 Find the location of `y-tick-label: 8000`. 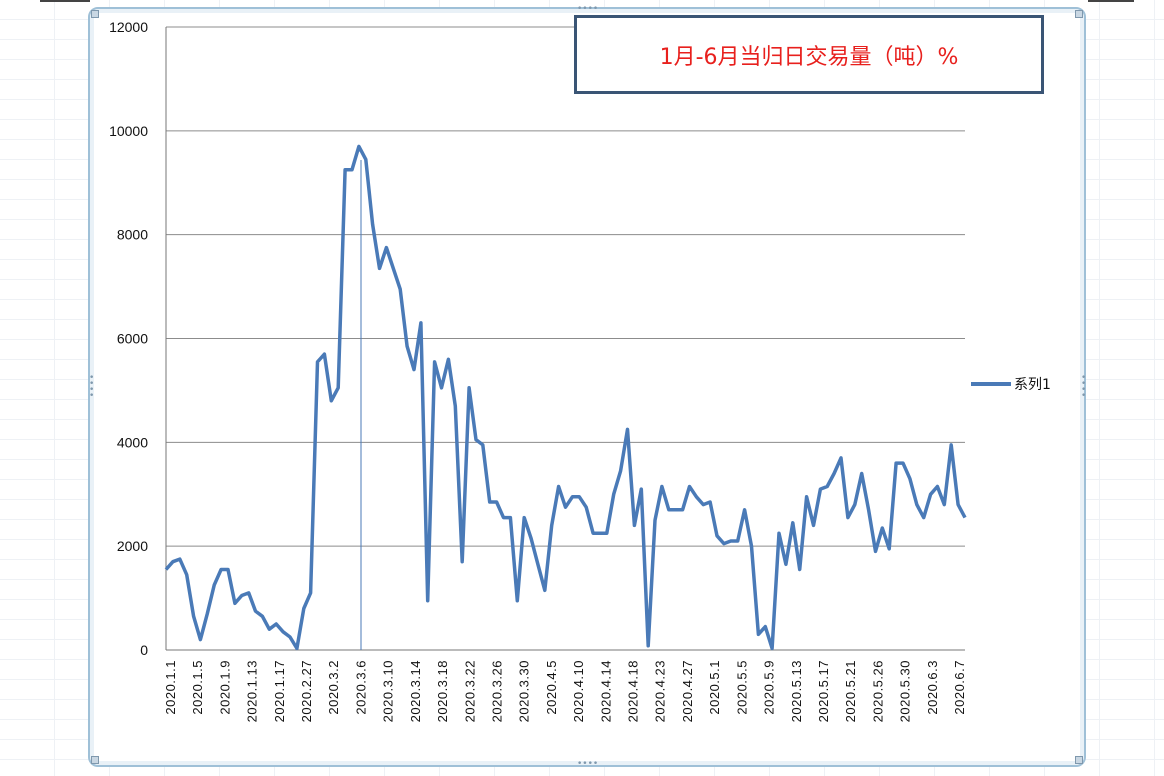

y-tick-label: 8000 is located at coordinates (132, 235).